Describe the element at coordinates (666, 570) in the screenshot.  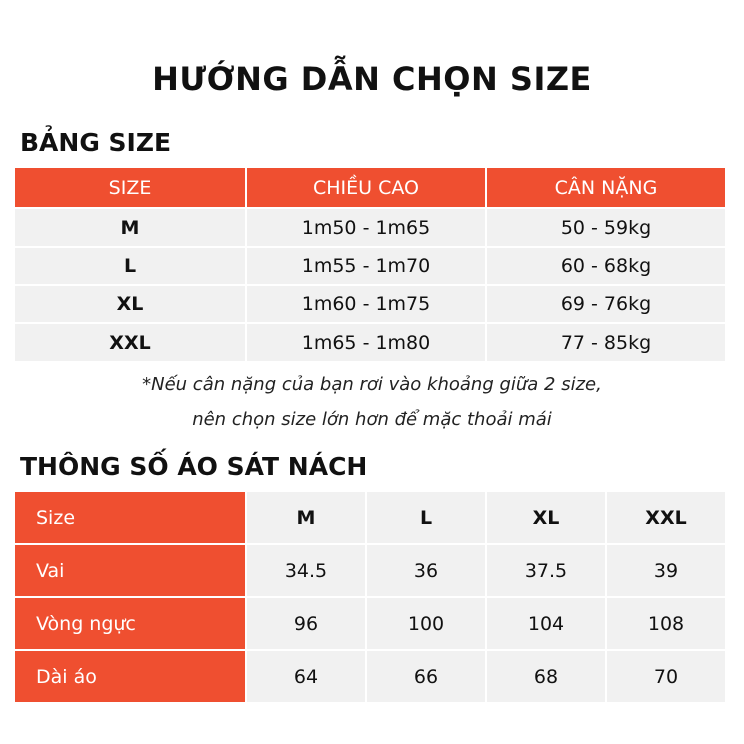
I see `table-cell: 39` at that location.